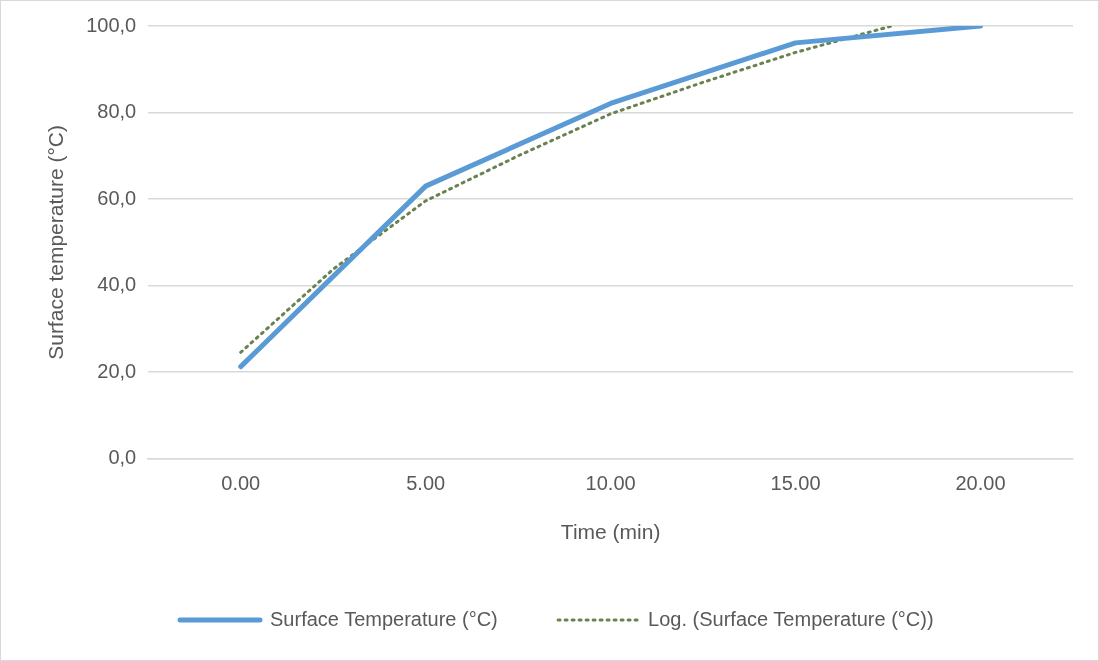 This screenshot has height=661, width=1099. I want to click on x-axis-title: Time (min), so click(610, 532).